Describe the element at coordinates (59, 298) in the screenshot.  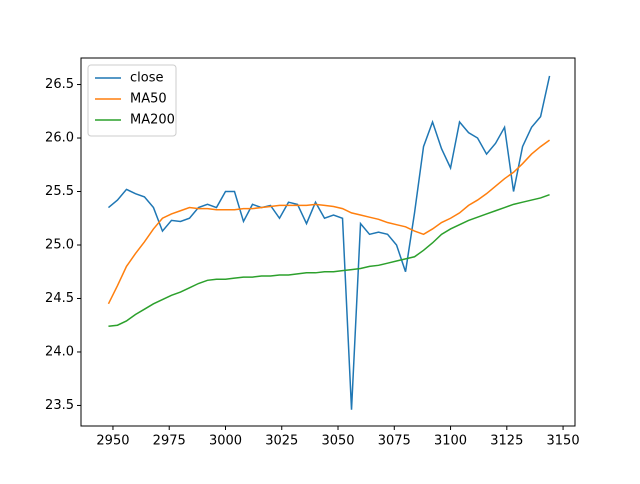
I see `y-tick-label: 24.5` at that location.